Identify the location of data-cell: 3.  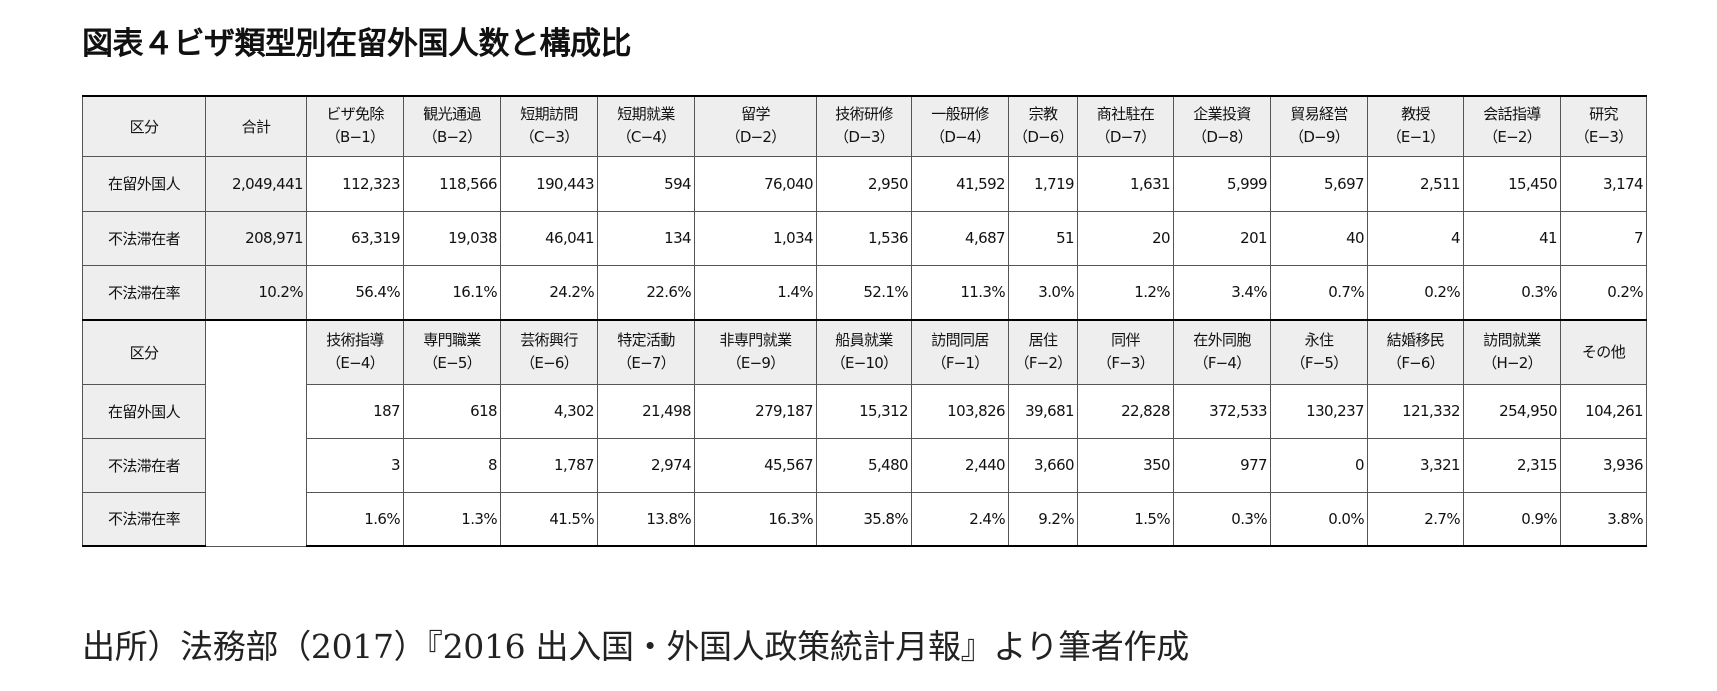
(355, 465).